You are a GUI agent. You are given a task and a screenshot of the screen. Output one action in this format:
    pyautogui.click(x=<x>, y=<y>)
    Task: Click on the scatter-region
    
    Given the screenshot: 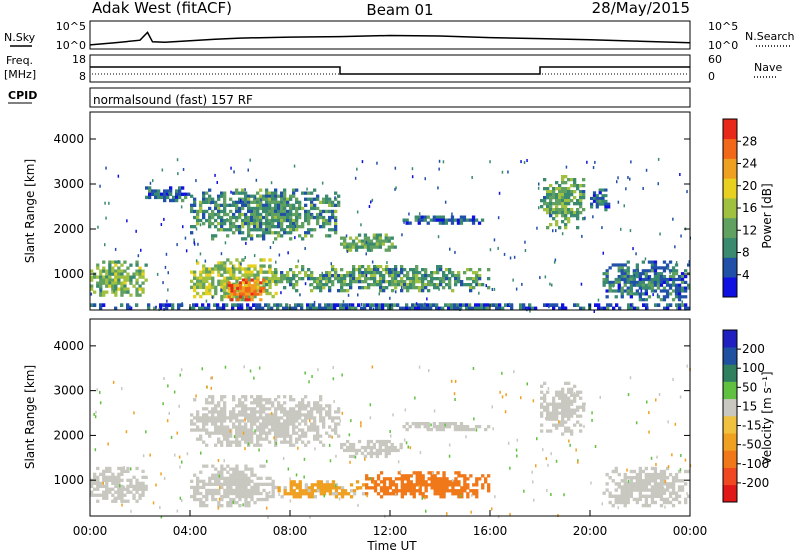 What is the action you would take?
    pyautogui.click(x=234, y=486)
    